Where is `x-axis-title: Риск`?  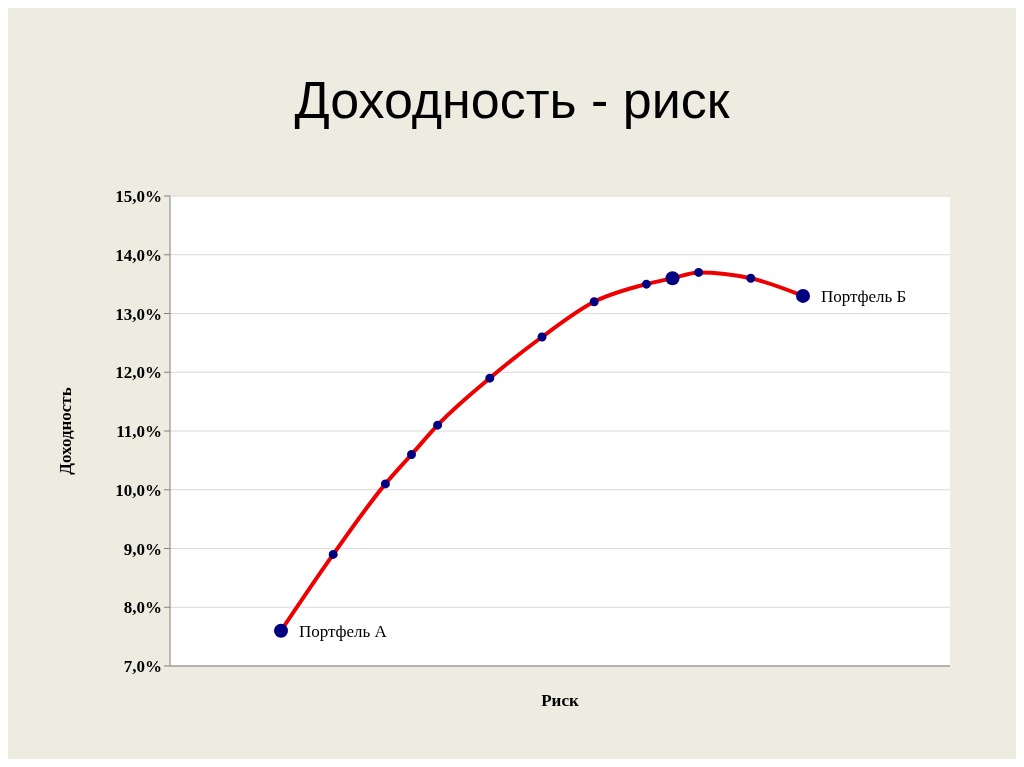
x-axis-title: Риск is located at coordinates (560, 700).